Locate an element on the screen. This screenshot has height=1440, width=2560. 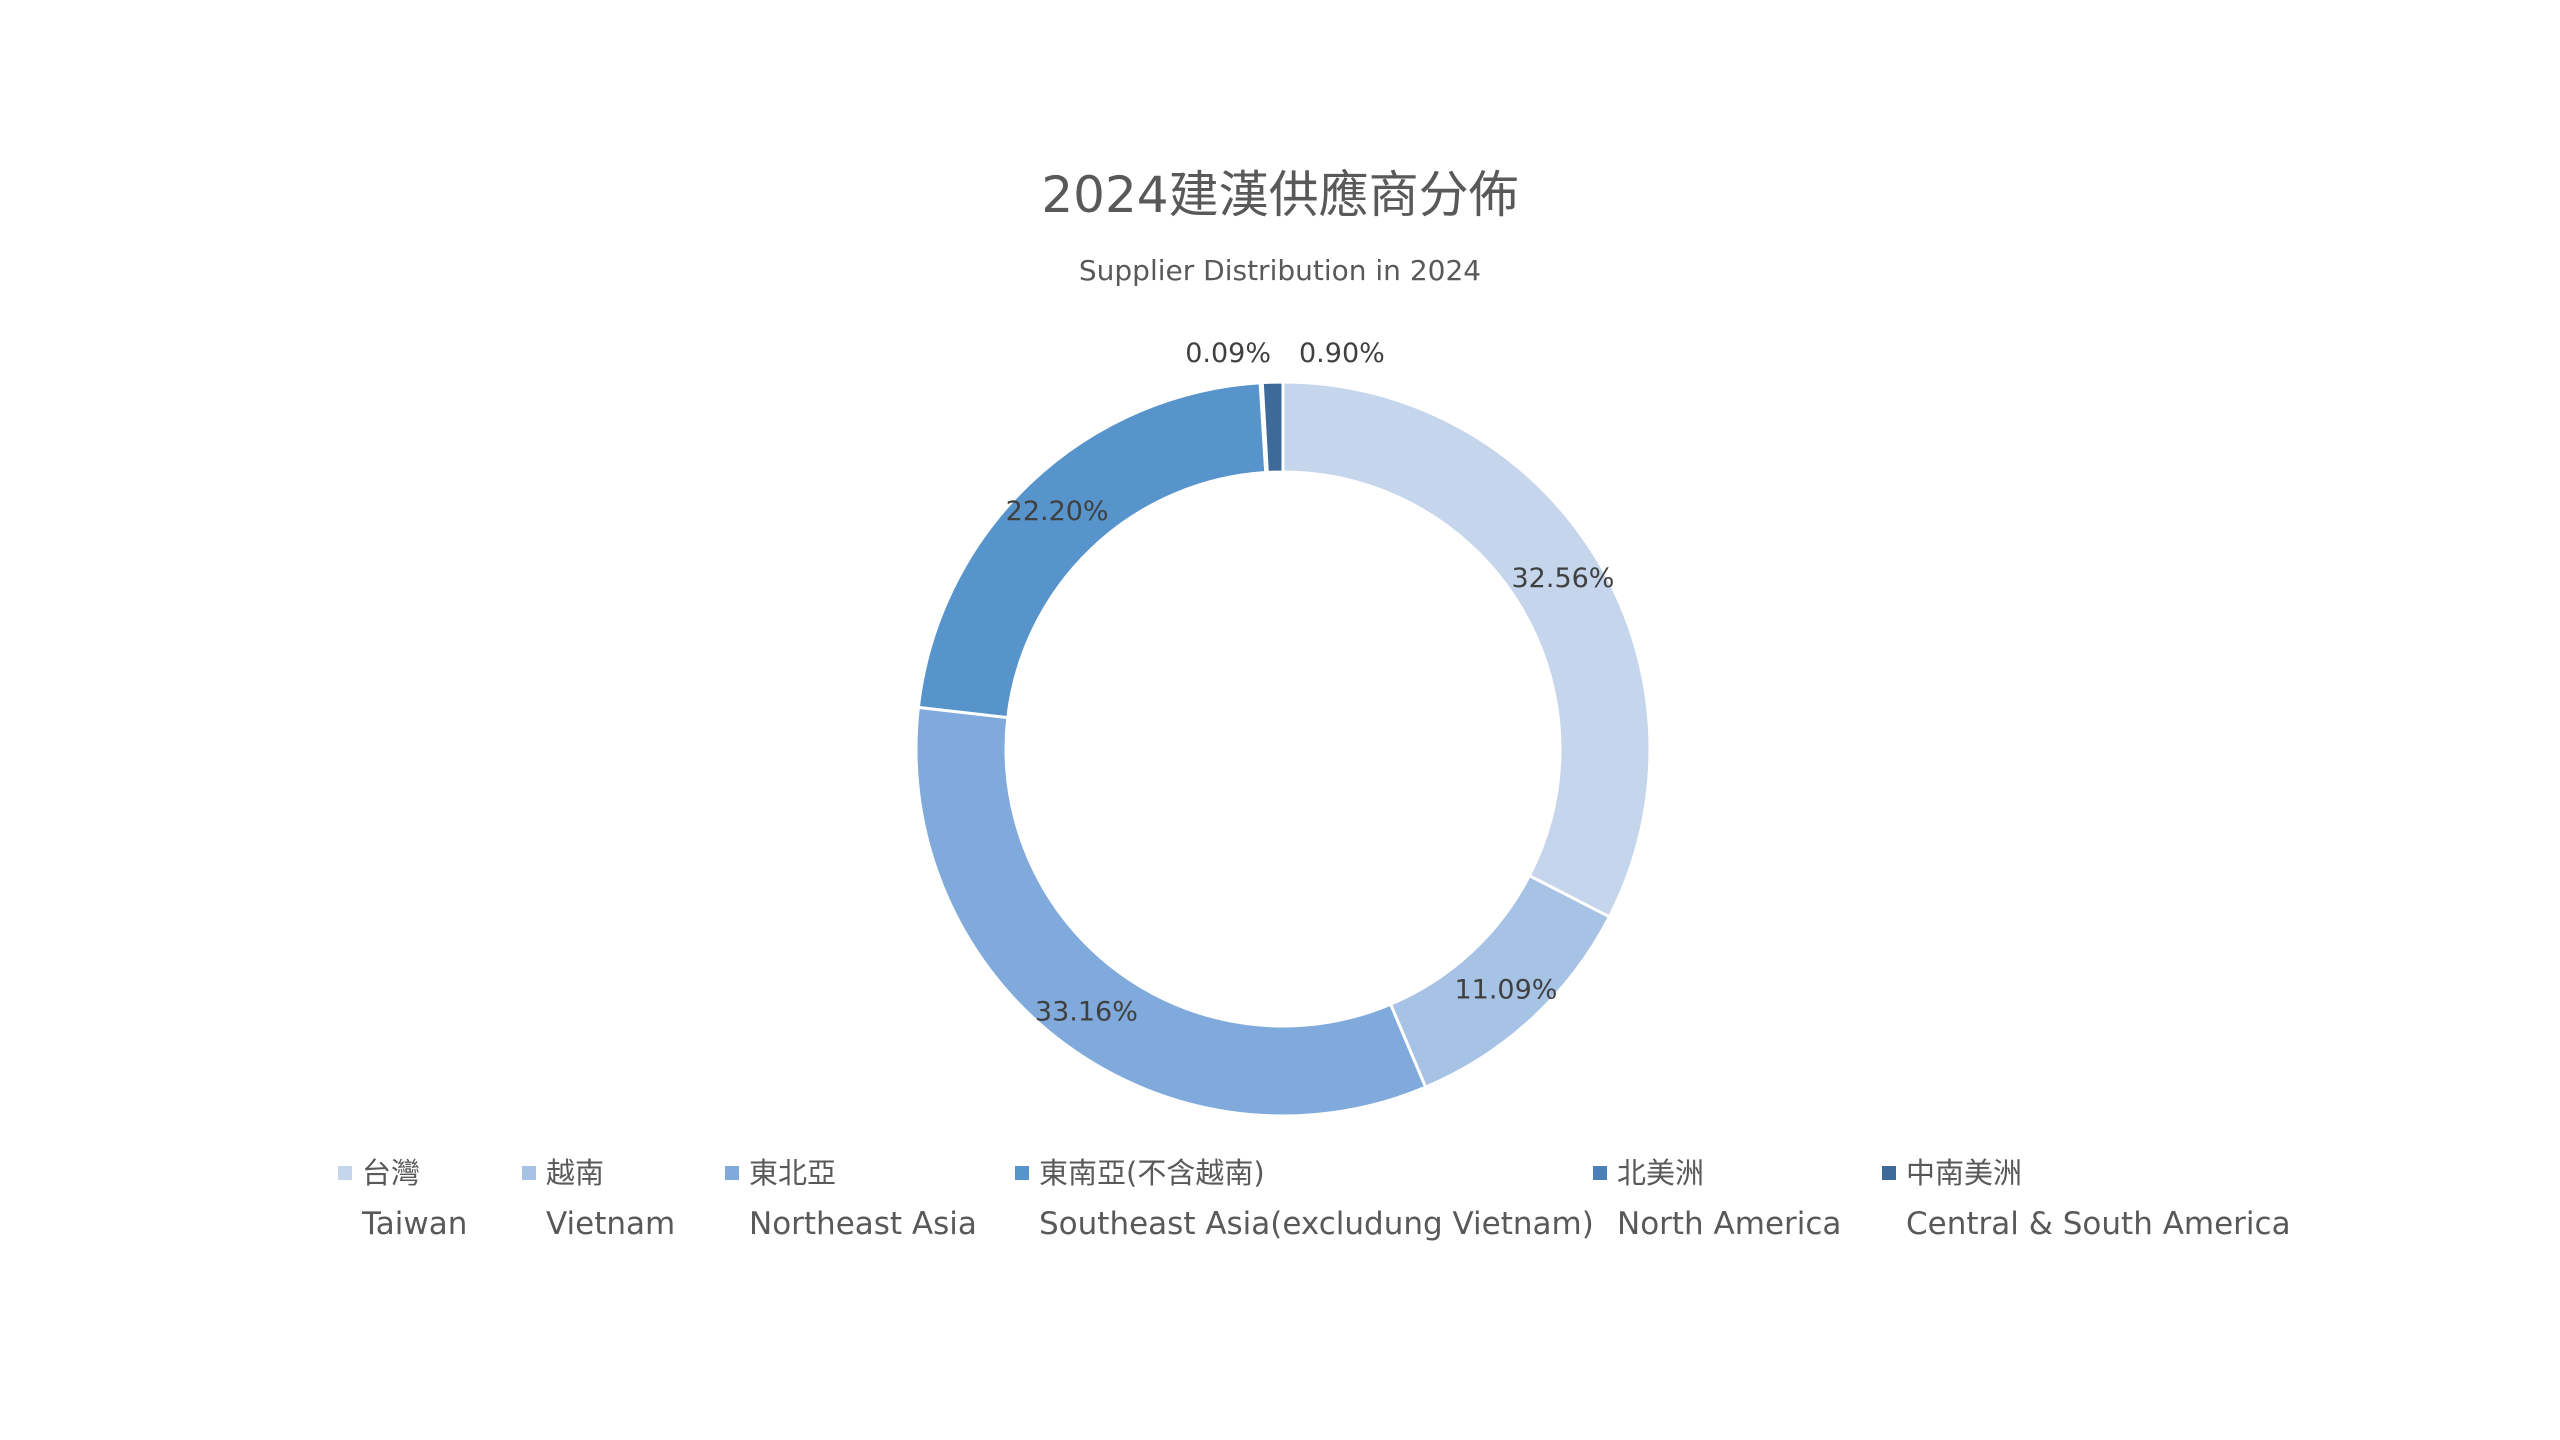
legend-label-en: Taiwan is located at coordinates (415, 1224).